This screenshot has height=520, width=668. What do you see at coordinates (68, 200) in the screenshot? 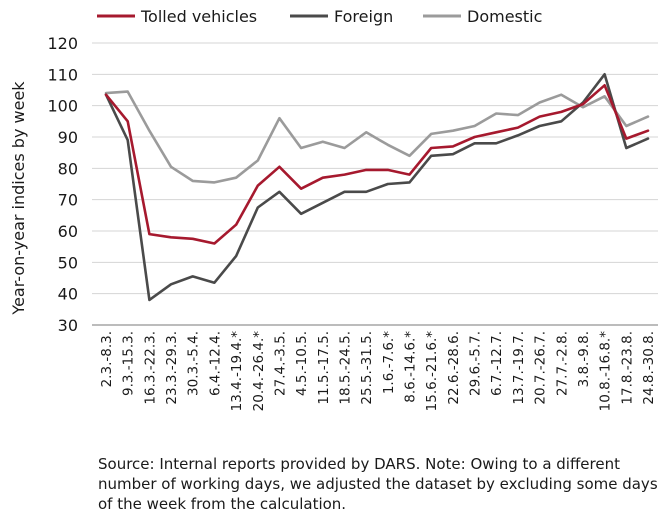
I see `y-tick-label: 70` at bounding box center [68, 200].